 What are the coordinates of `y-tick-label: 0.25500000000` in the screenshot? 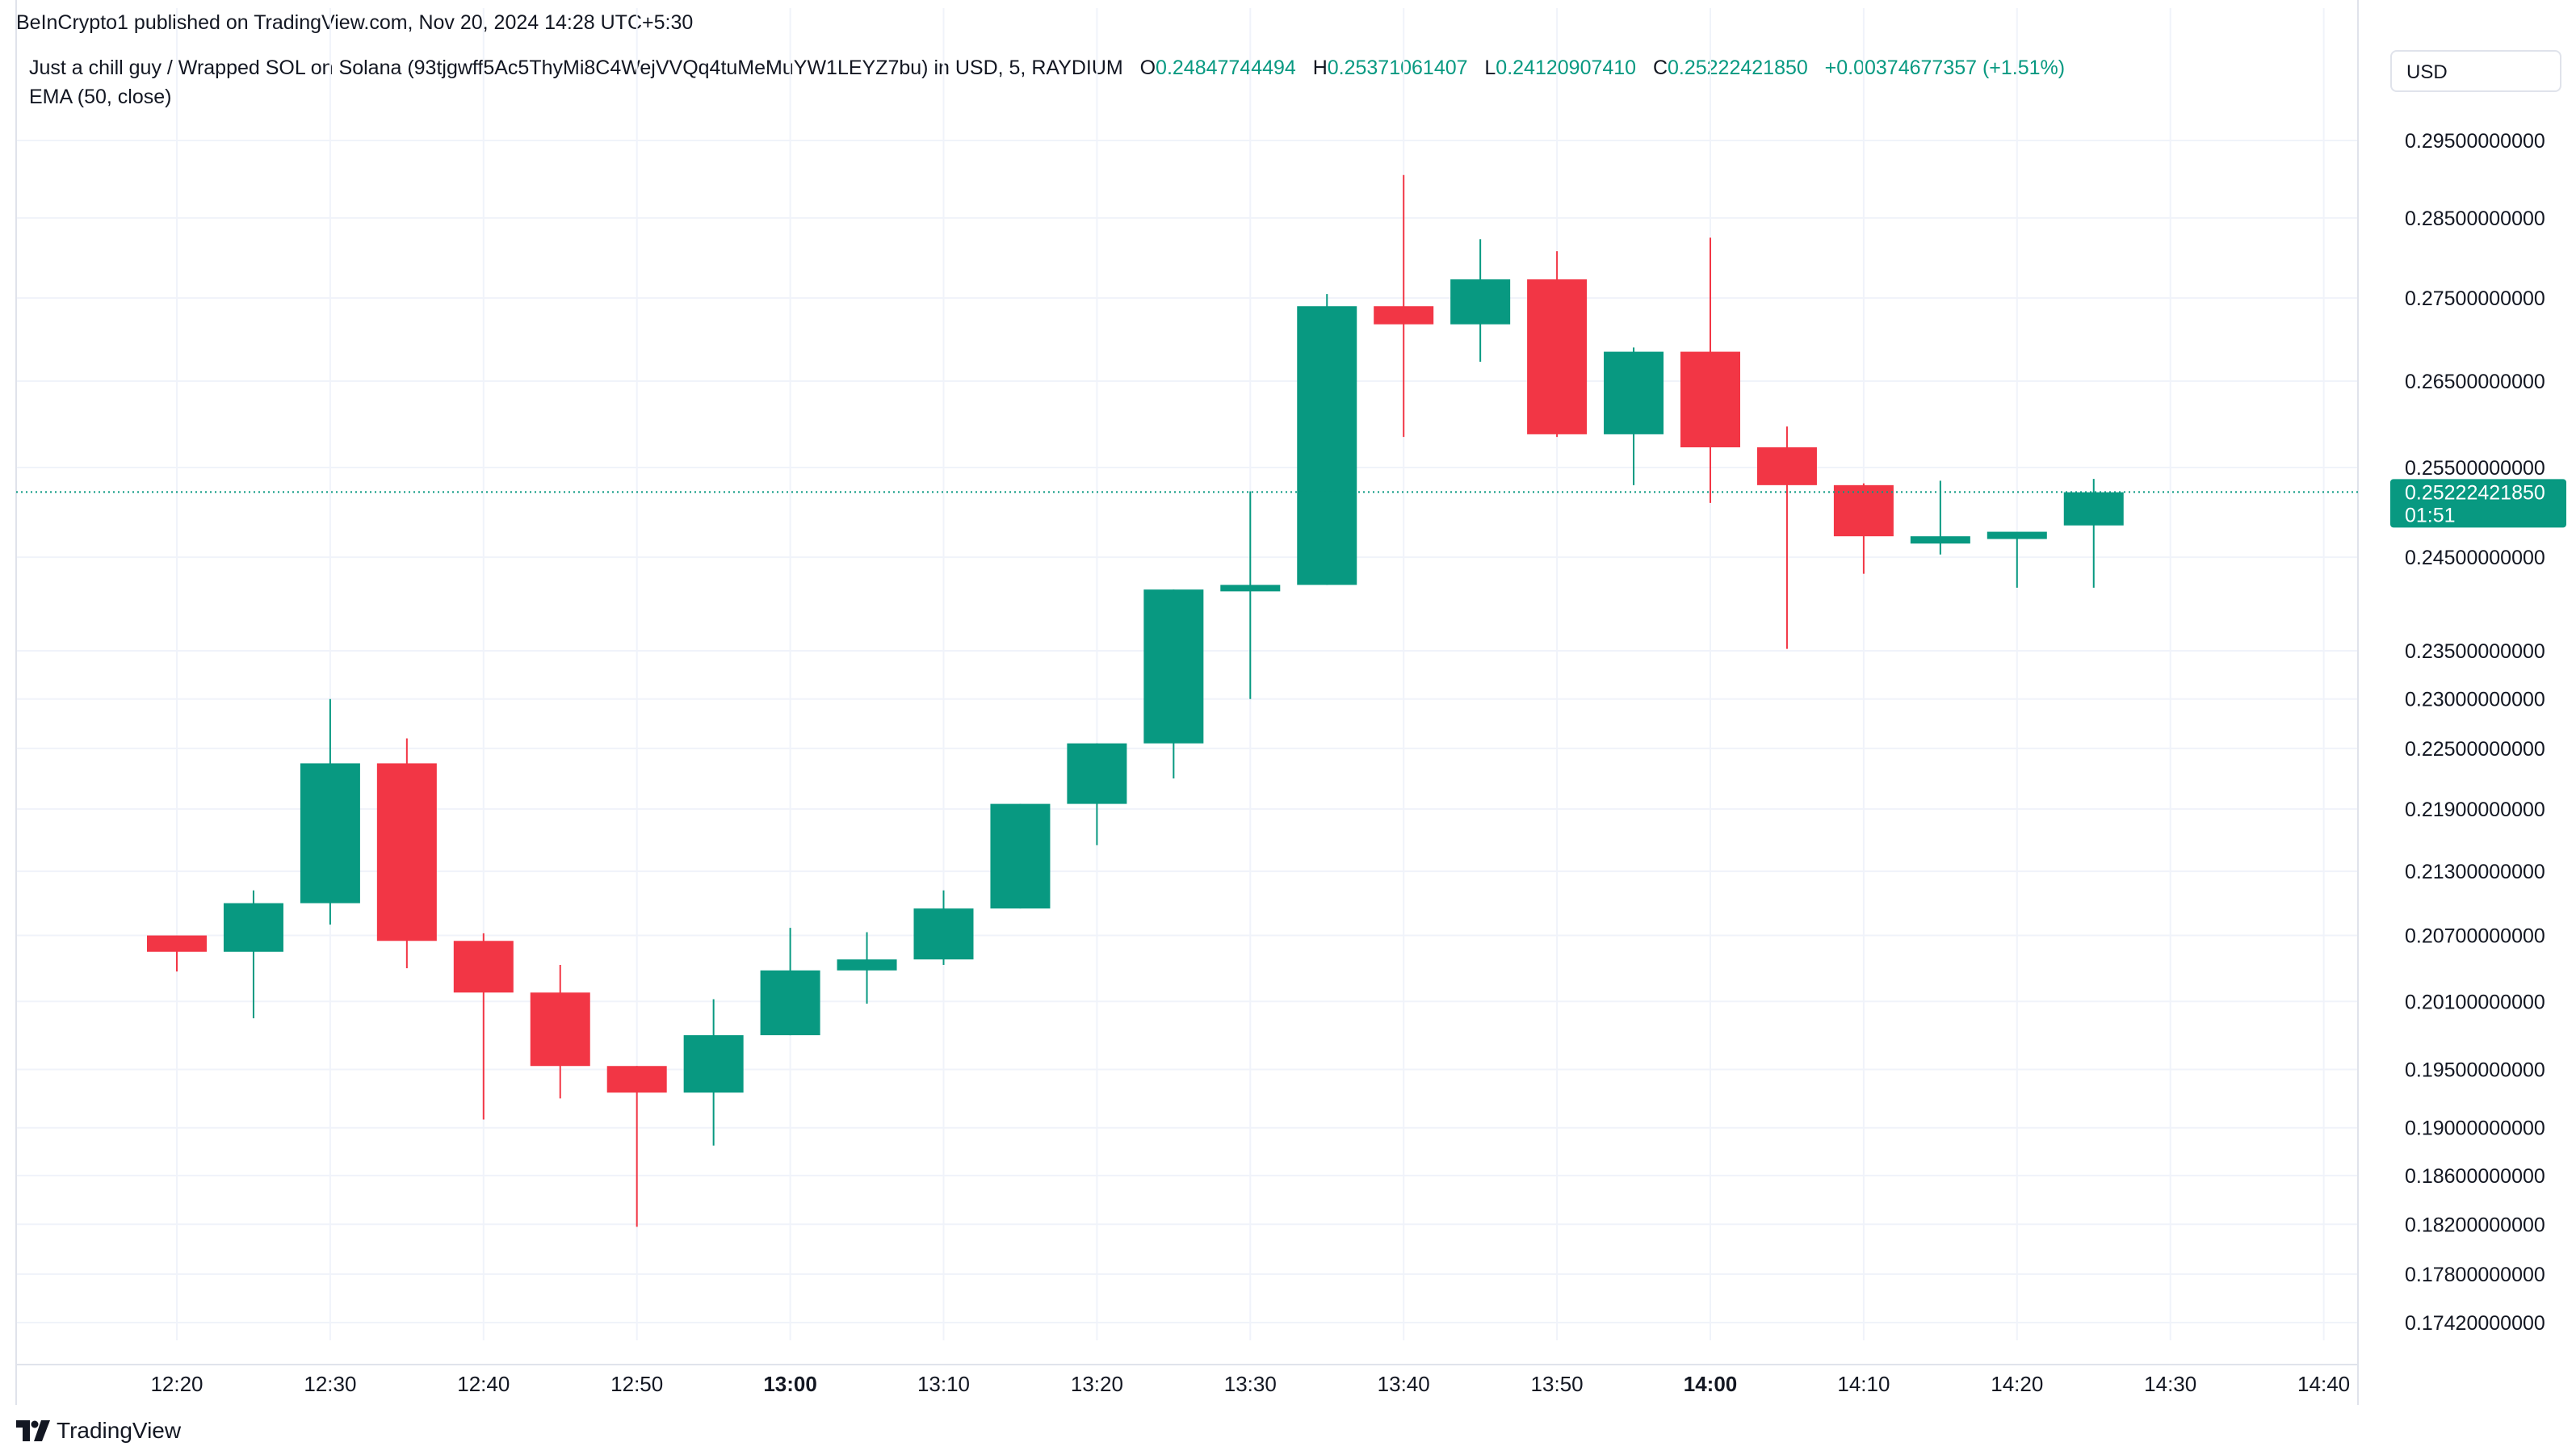 It's located at (2475, 468).